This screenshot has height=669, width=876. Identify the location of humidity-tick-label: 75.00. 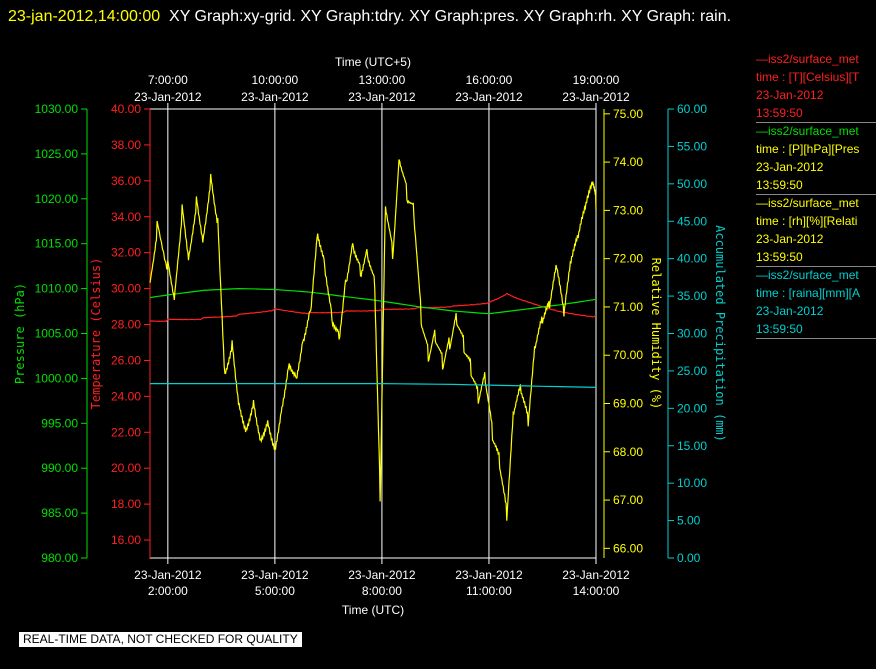
(628, 114).